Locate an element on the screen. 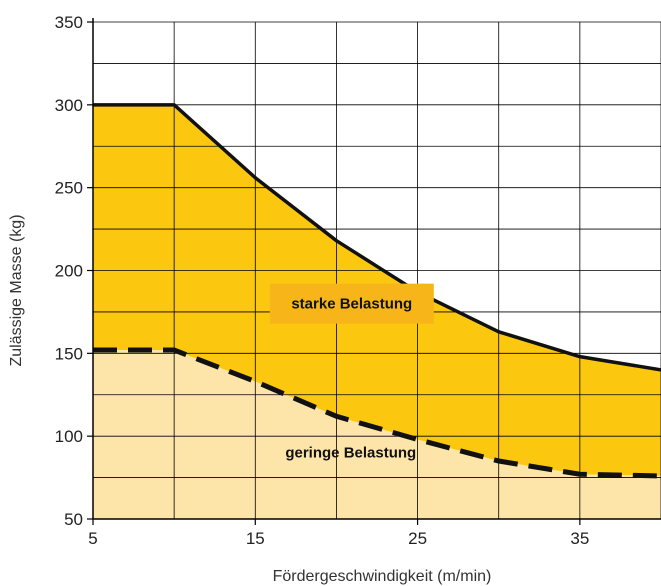 The image size is (661, 586). y-tick-label: 350 is located at coordinates (69, 22).